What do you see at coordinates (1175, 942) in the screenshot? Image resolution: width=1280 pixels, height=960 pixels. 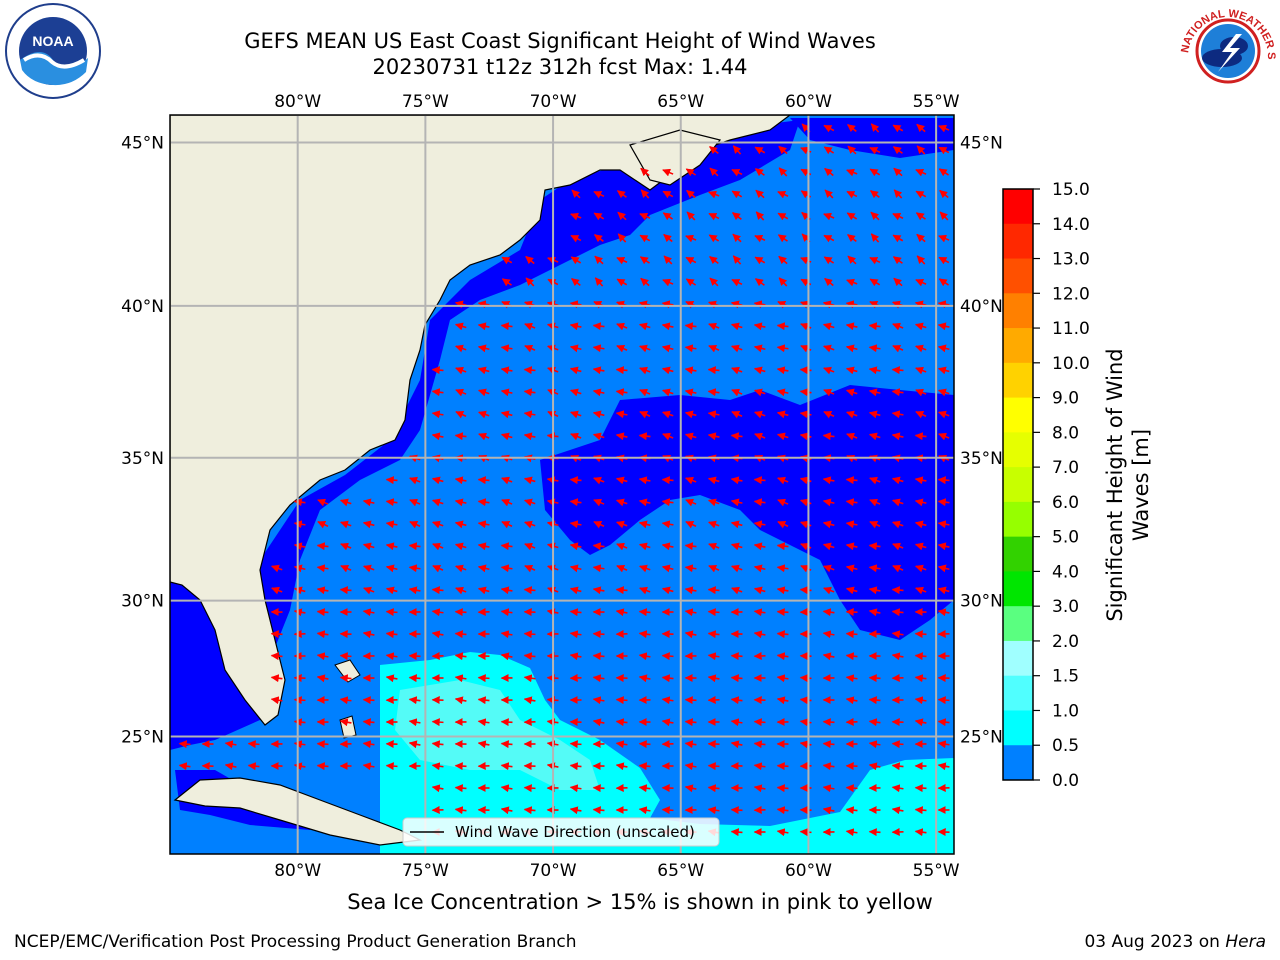 I see `footer-date: 03 Aug 2023 on Hera` at bounding box center [1175, 942].